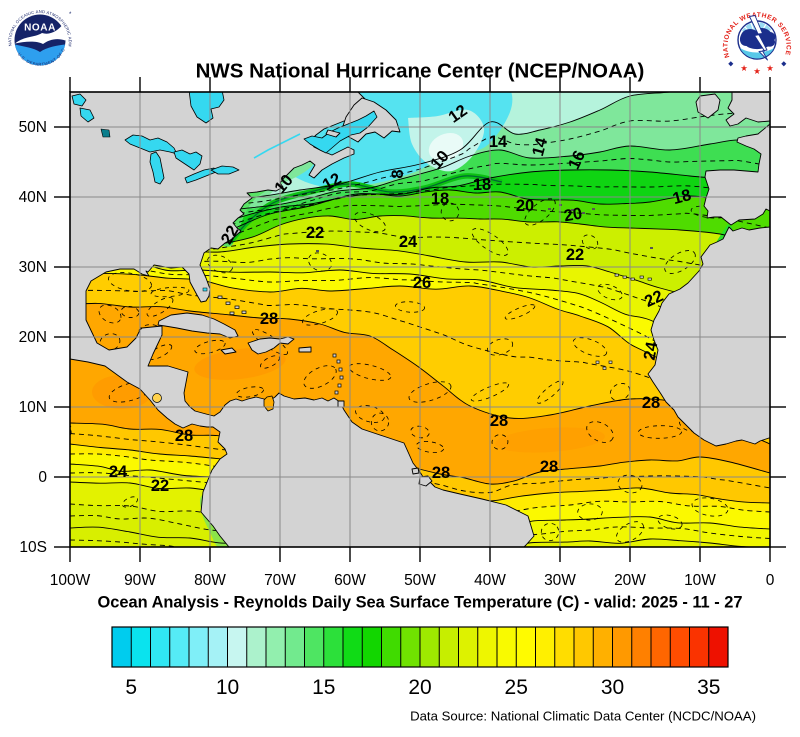 This screenshot has height=737, width=800. What do you see at coordinates (420, 580) in the screenshot?
I see `svg-text: 50W` at bounding box center [420, 580].